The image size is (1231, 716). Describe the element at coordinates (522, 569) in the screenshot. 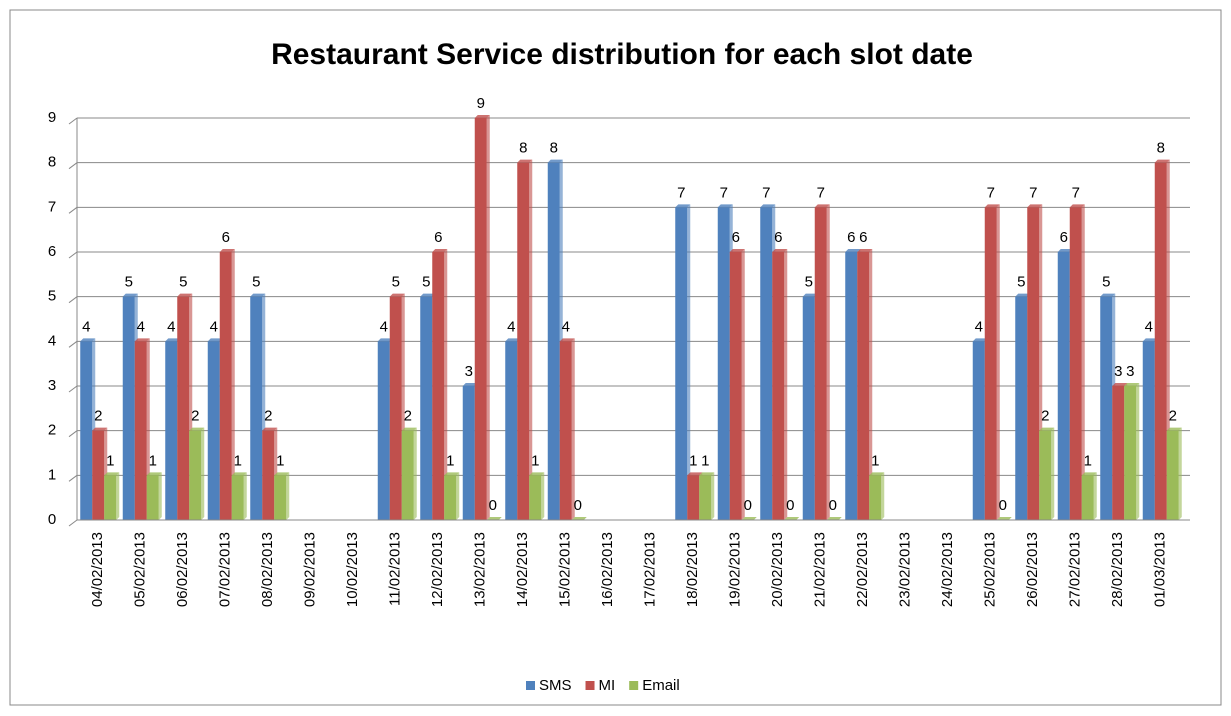

I see `x-tick-label: 14/02/2013` at that location.